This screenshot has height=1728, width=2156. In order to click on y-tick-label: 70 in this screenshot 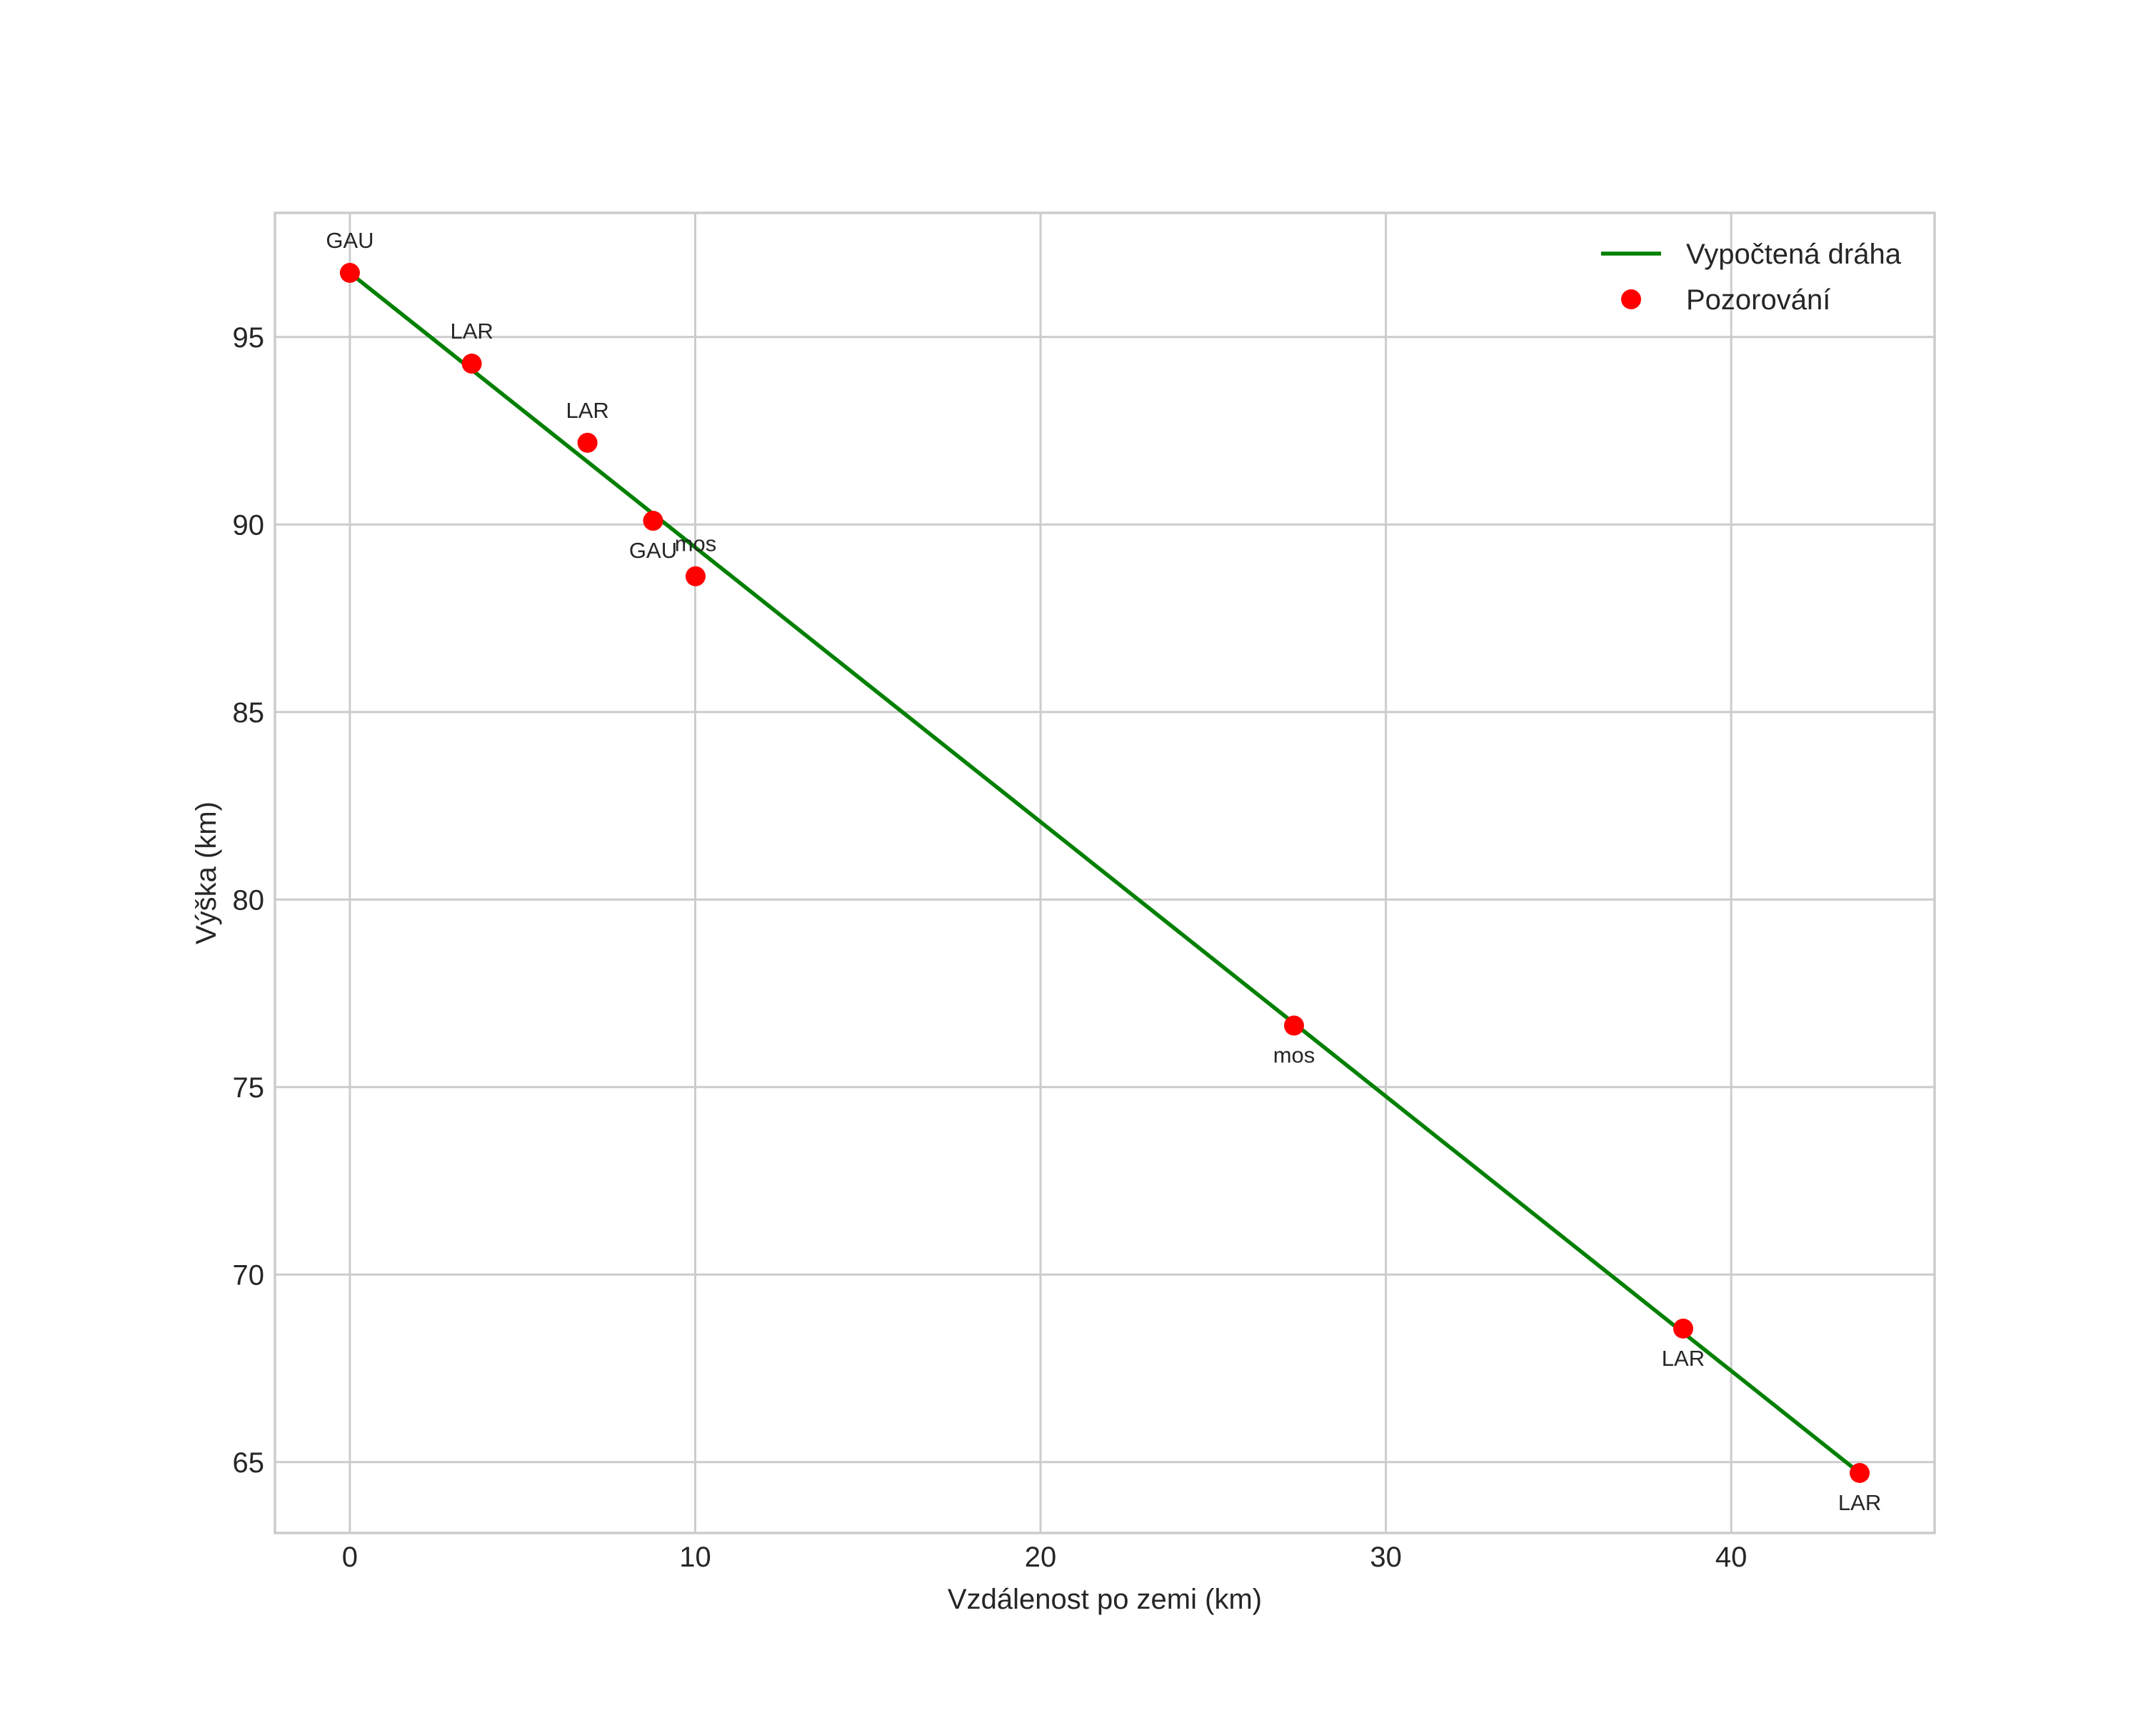, I will do `click(249, 1275)`.